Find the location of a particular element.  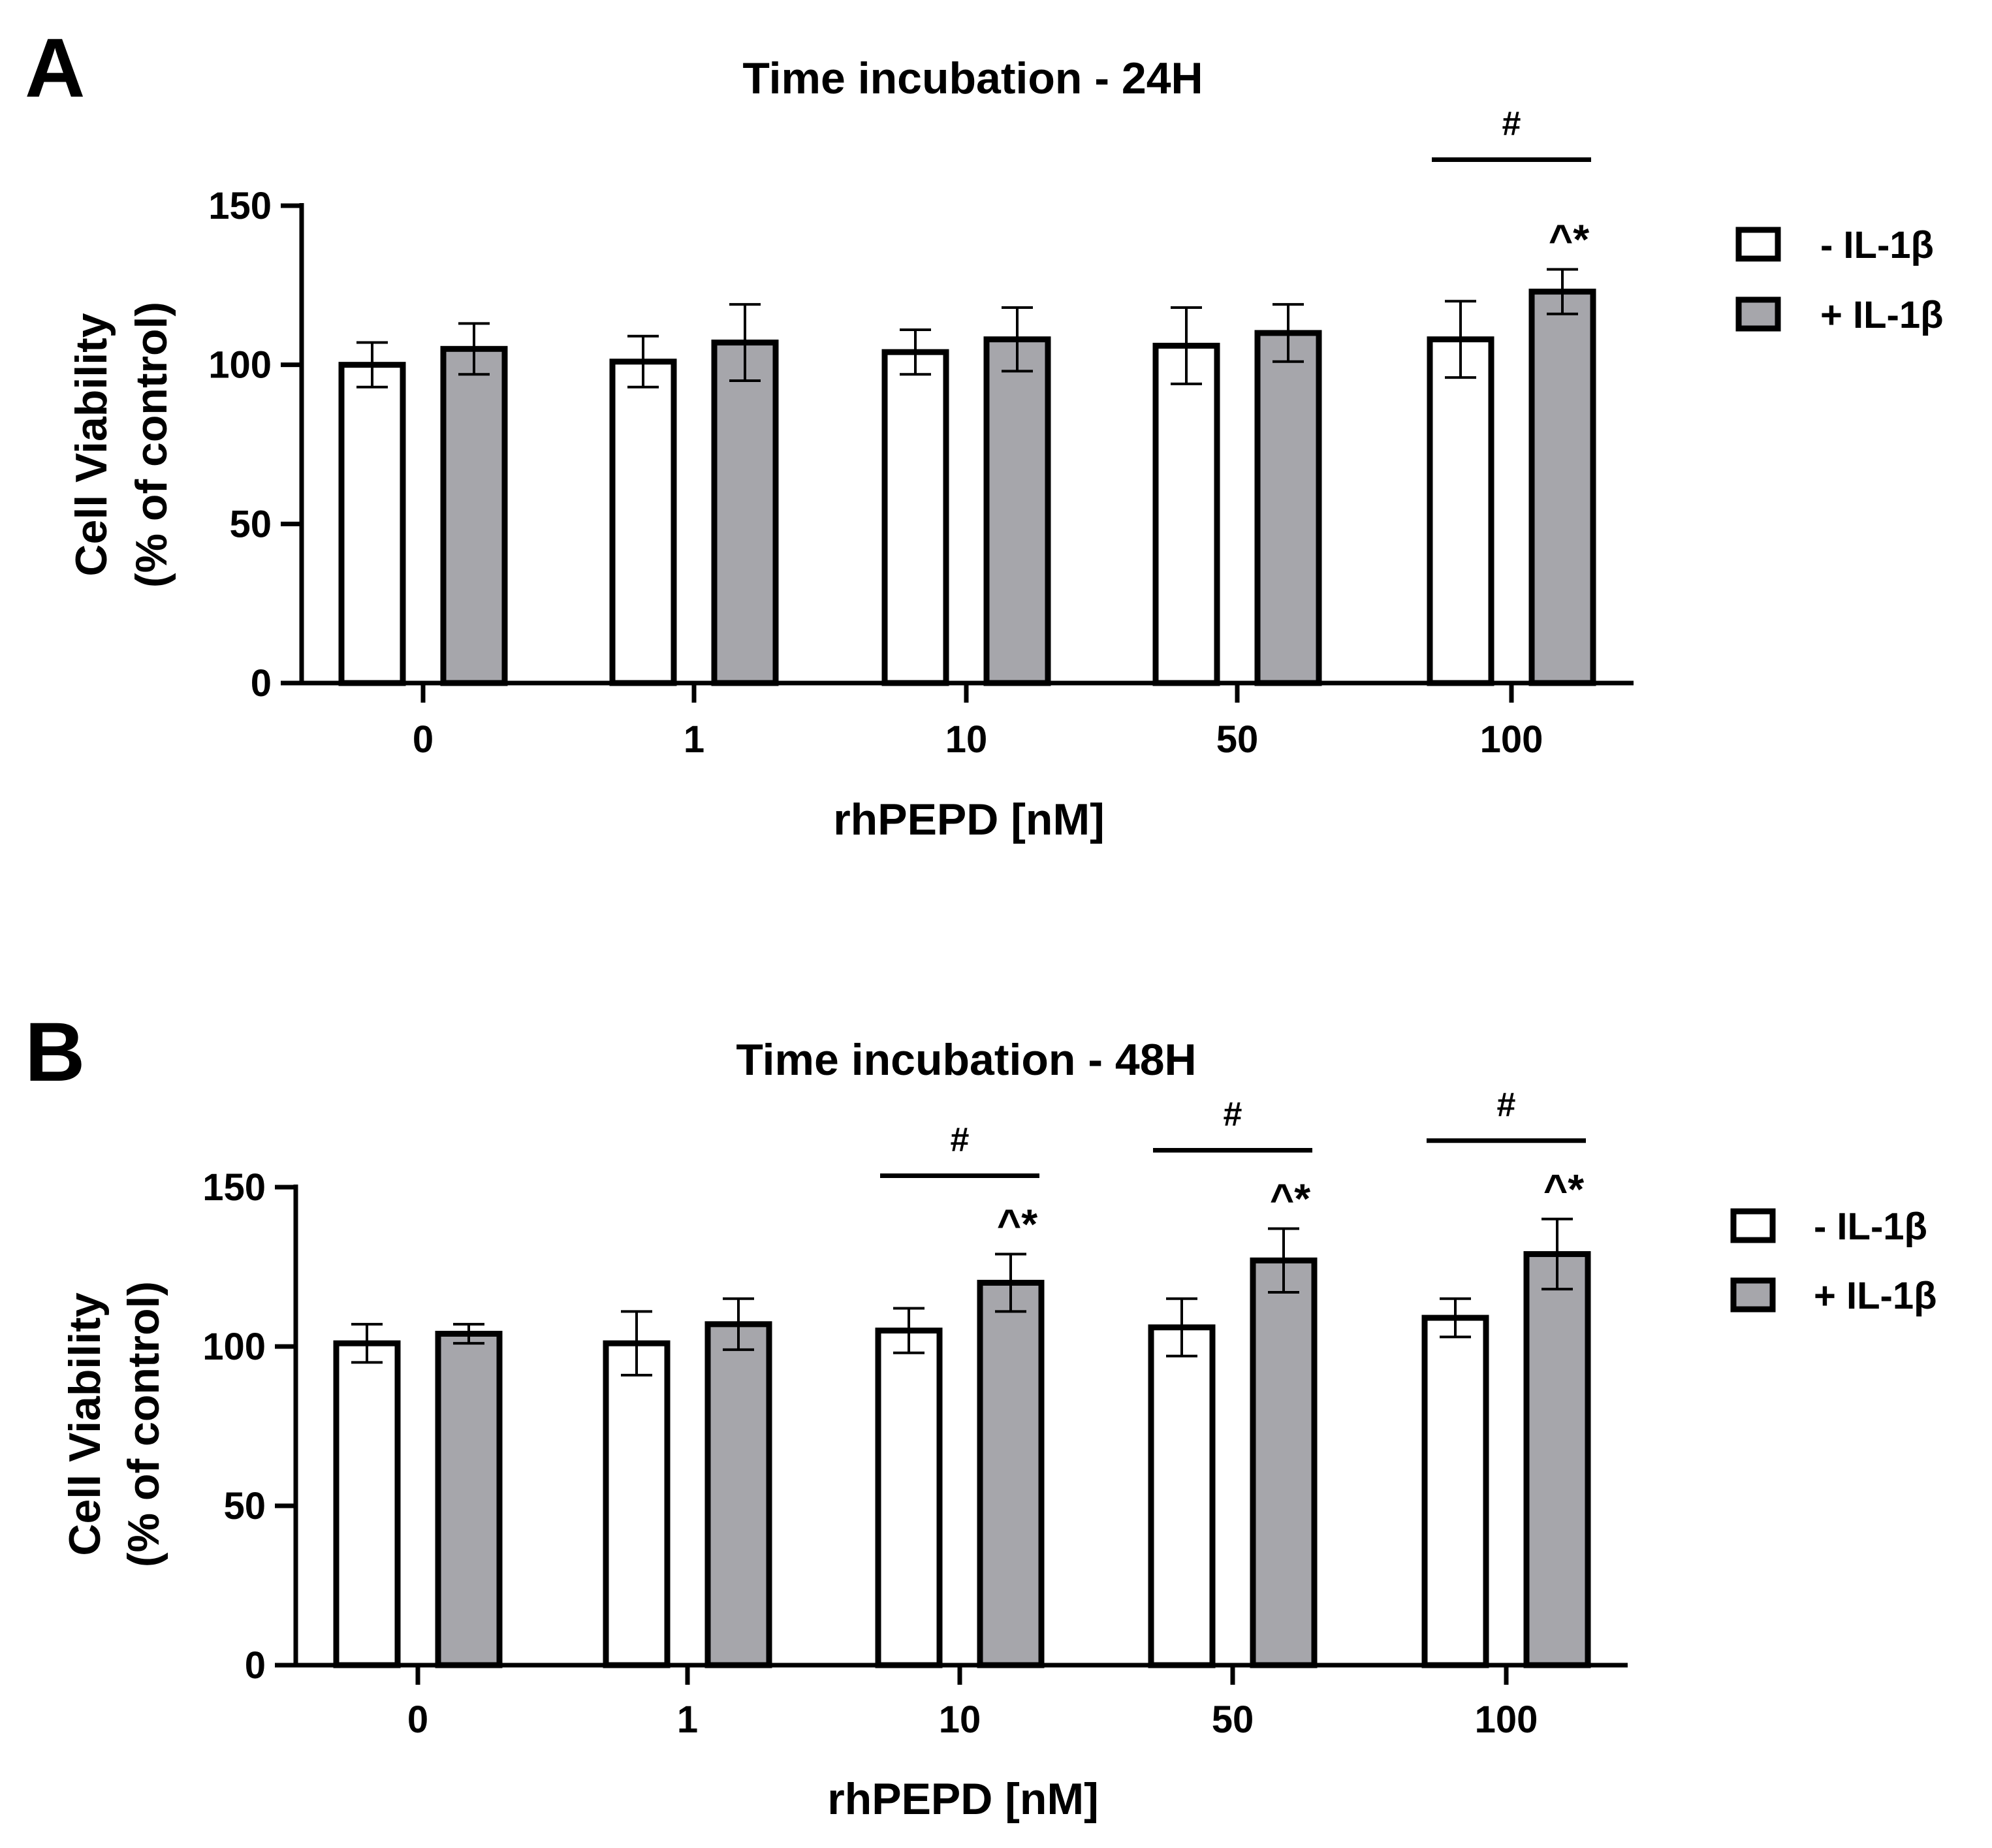

panel-label: B is located at coordinates (55, 1052).